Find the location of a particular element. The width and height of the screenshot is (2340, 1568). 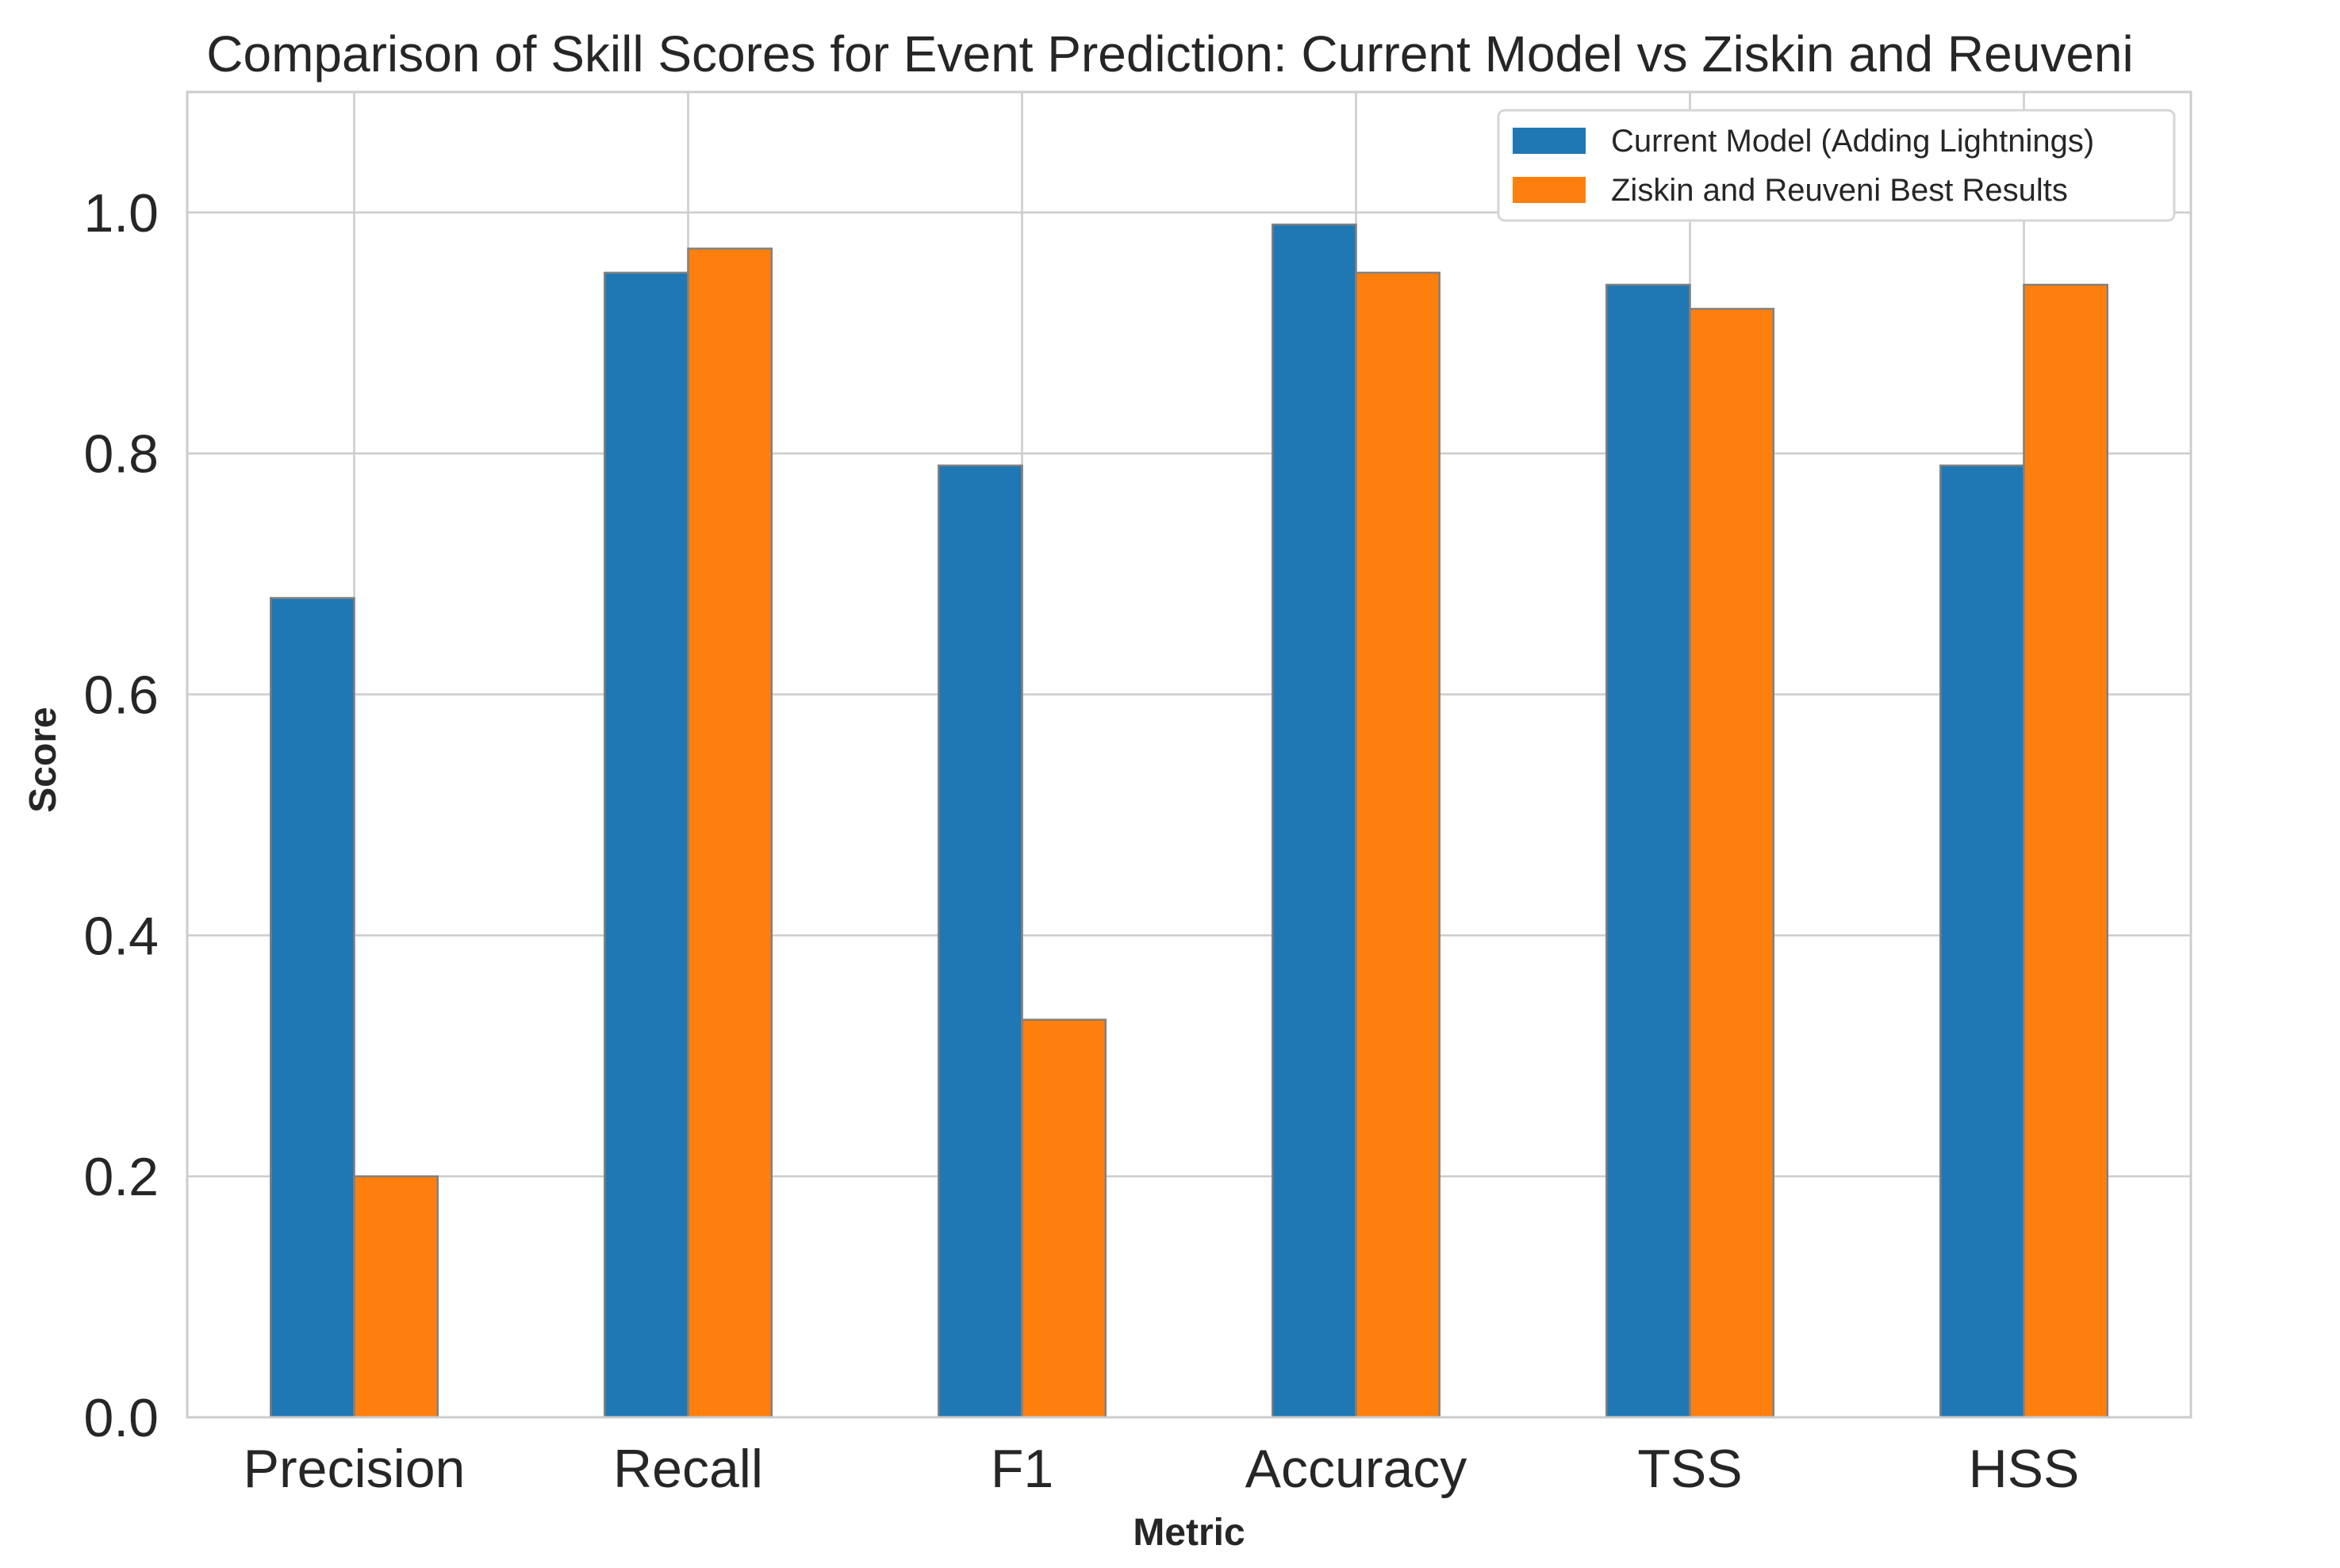

bar-current-model-accuracy is located at coordinates (1314, 821).